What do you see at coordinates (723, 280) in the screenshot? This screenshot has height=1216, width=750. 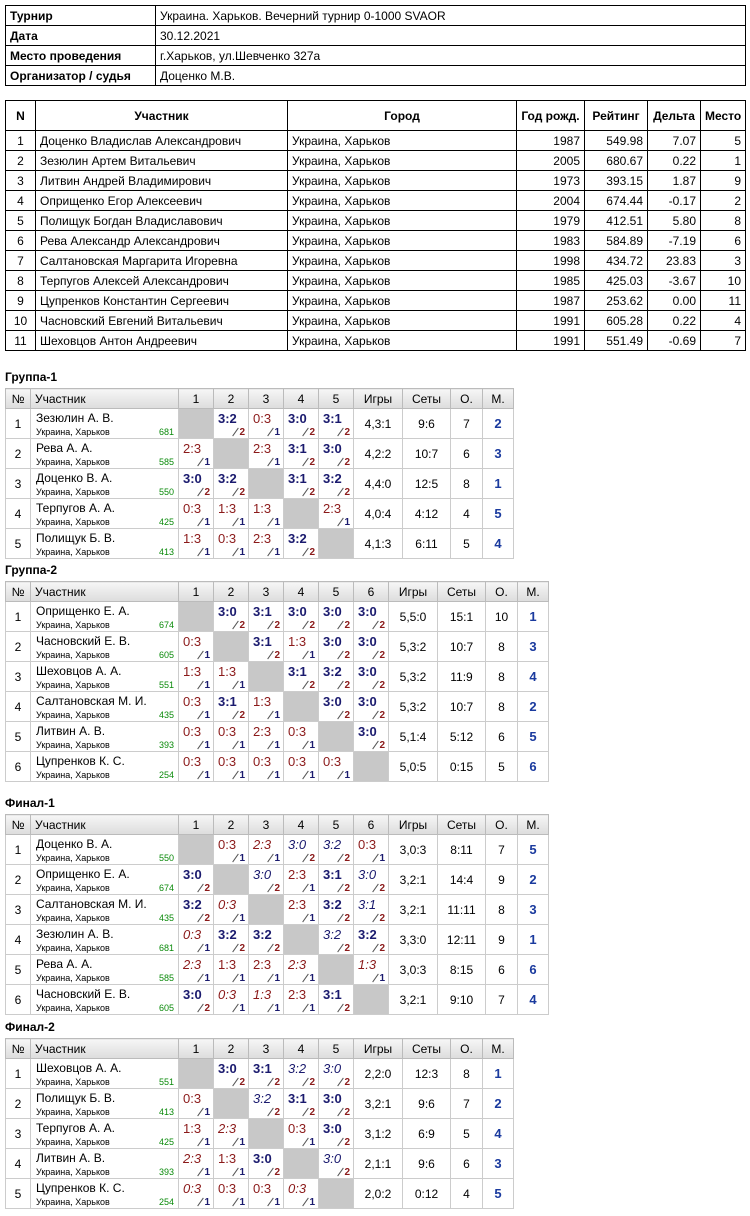 I see `cell: 10` at bounding box center [723, 280].